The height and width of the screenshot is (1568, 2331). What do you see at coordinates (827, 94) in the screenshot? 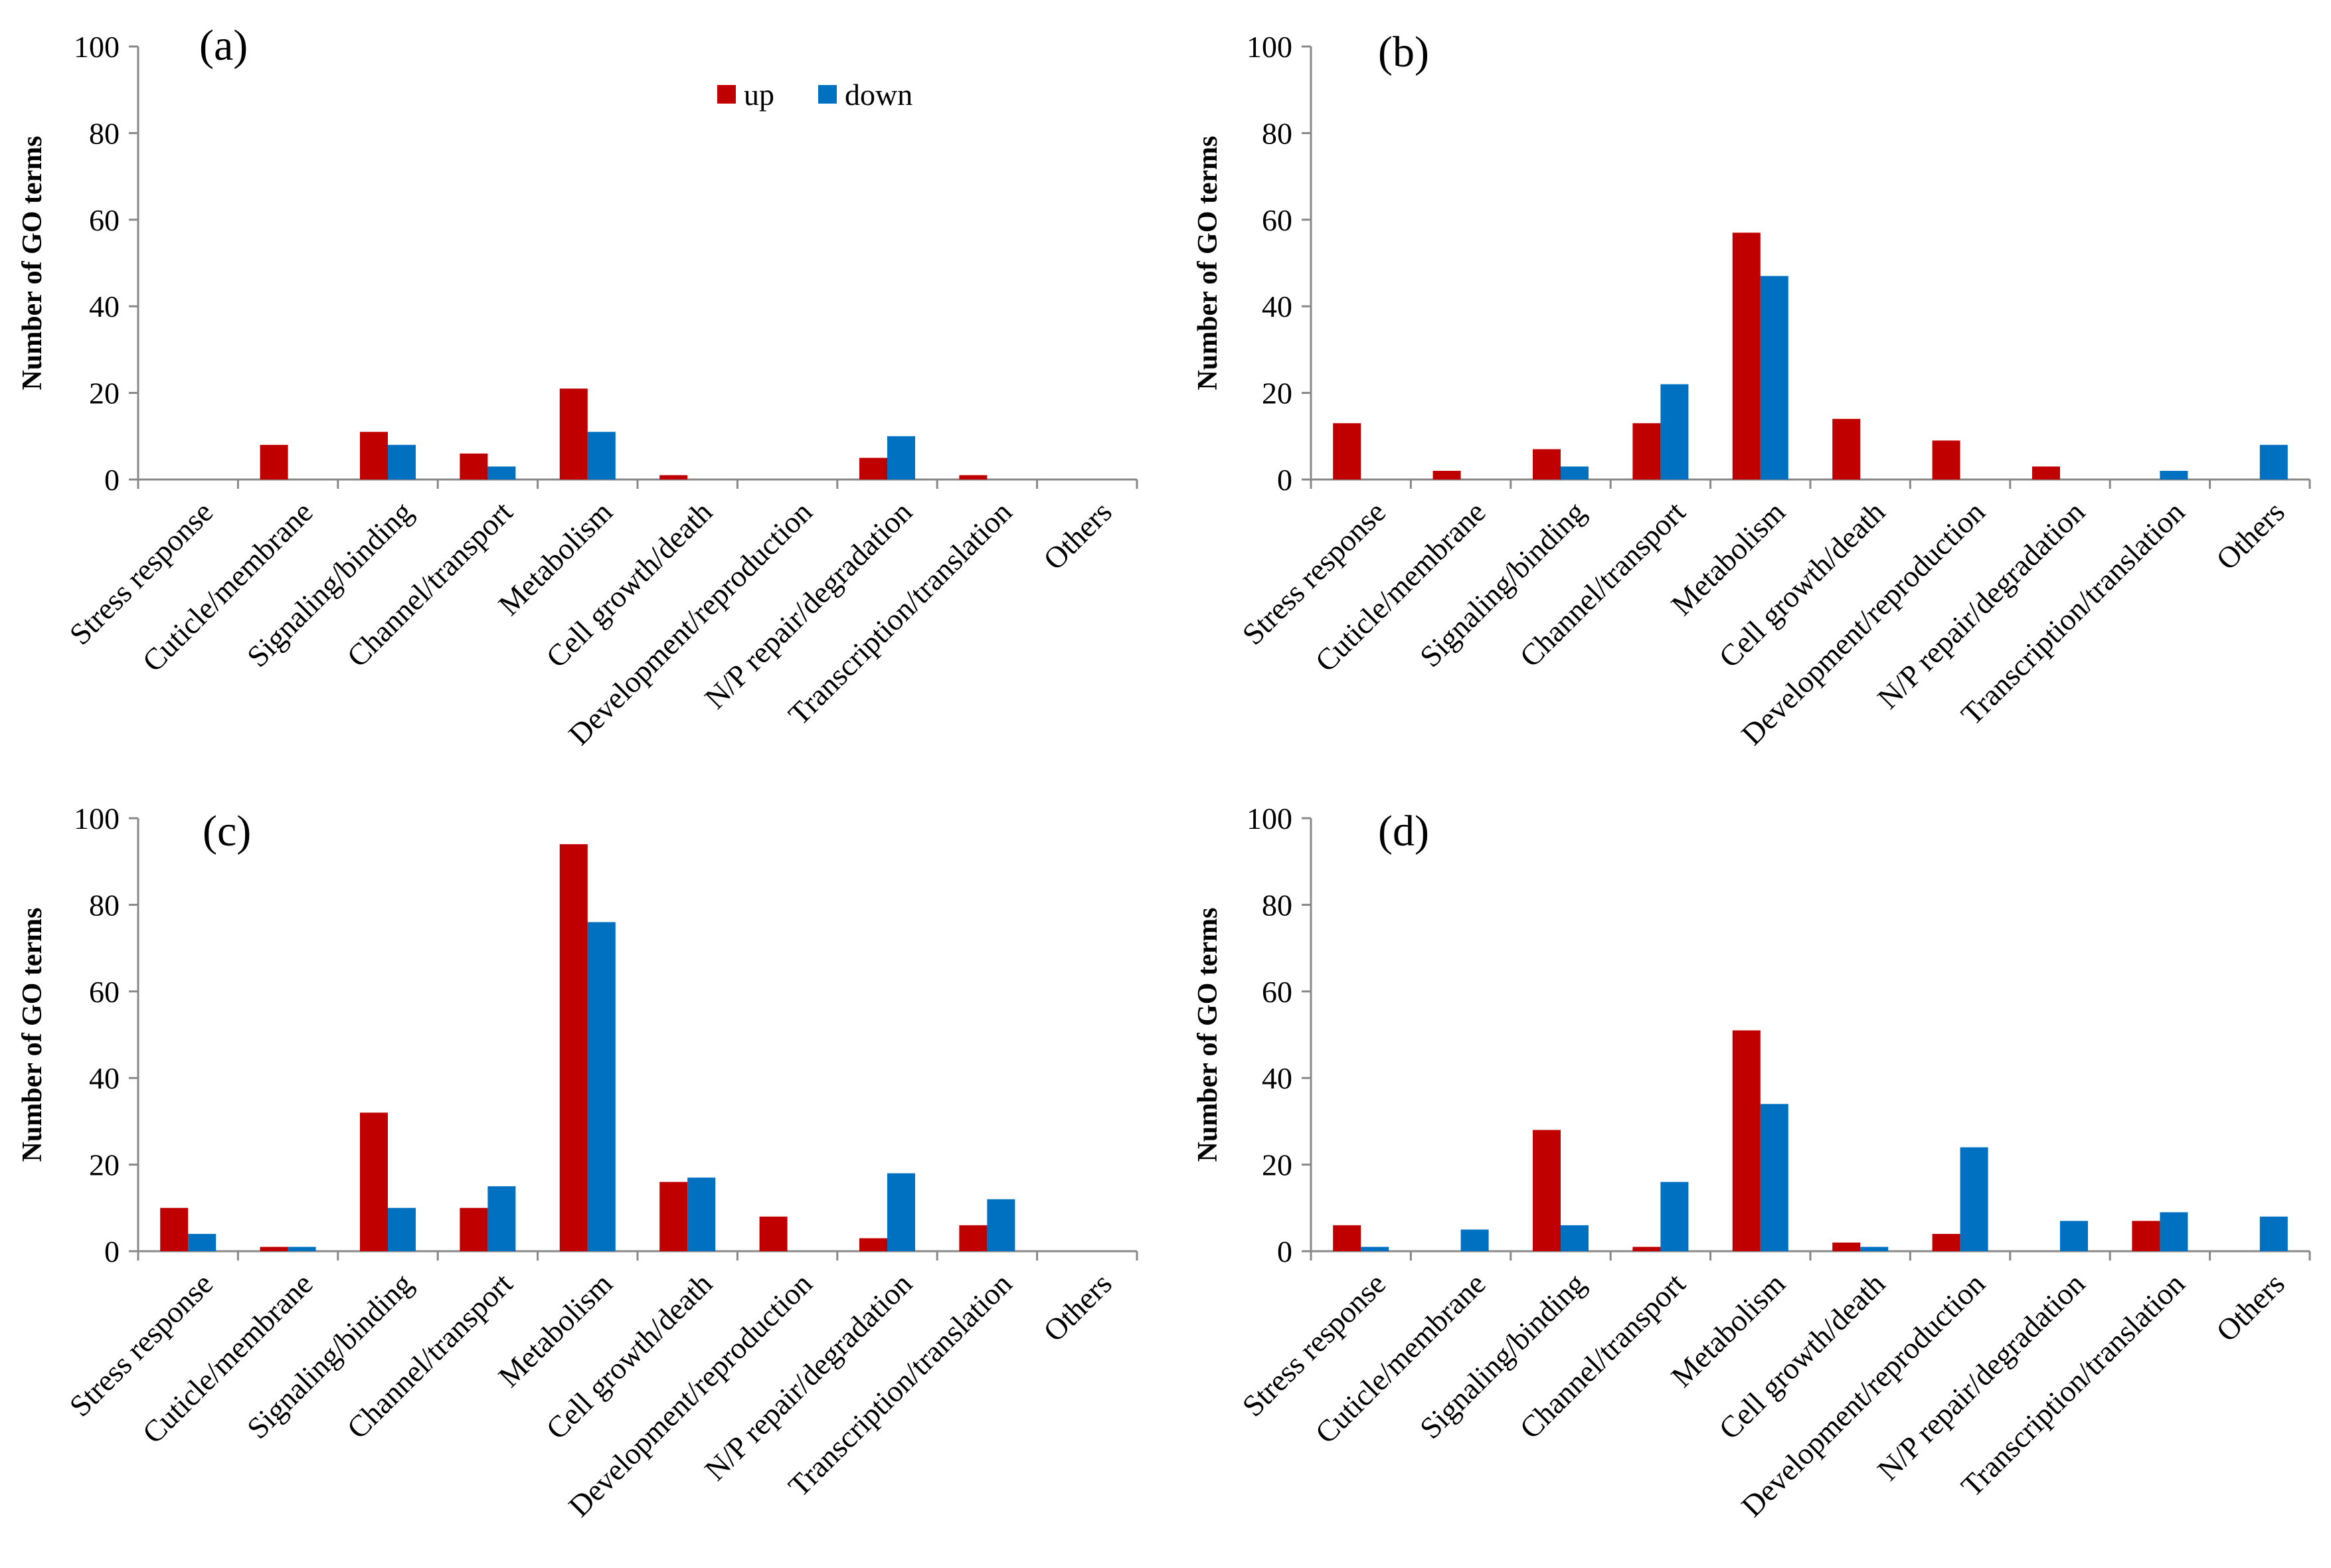
I see `legend-swatch-down` at bounding box center [827, 94].